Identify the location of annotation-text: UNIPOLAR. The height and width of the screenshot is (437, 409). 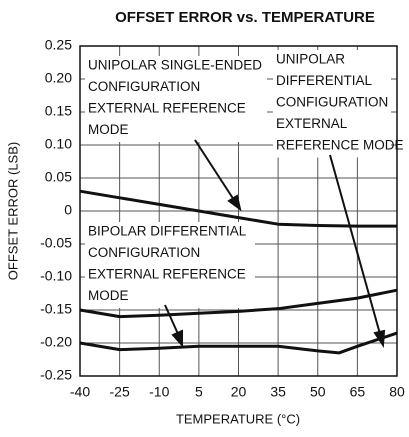
(310, 59).